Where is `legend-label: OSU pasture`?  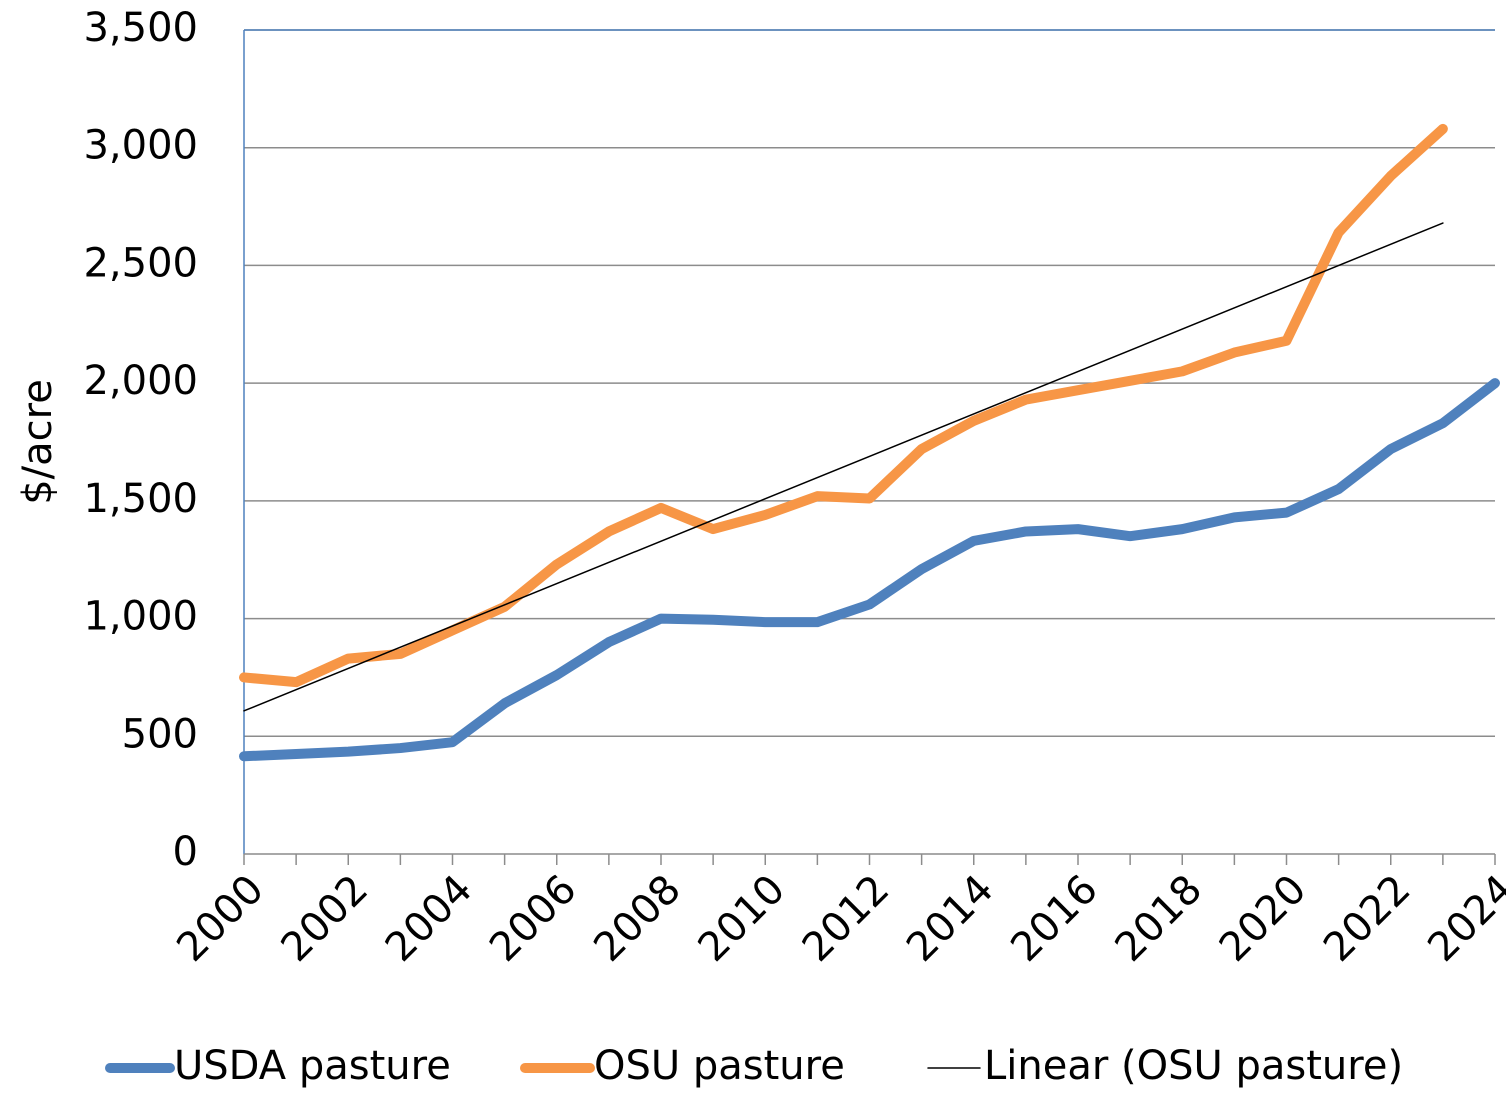 legend-label: OSU pasture is located at coordinates (719, 1066).